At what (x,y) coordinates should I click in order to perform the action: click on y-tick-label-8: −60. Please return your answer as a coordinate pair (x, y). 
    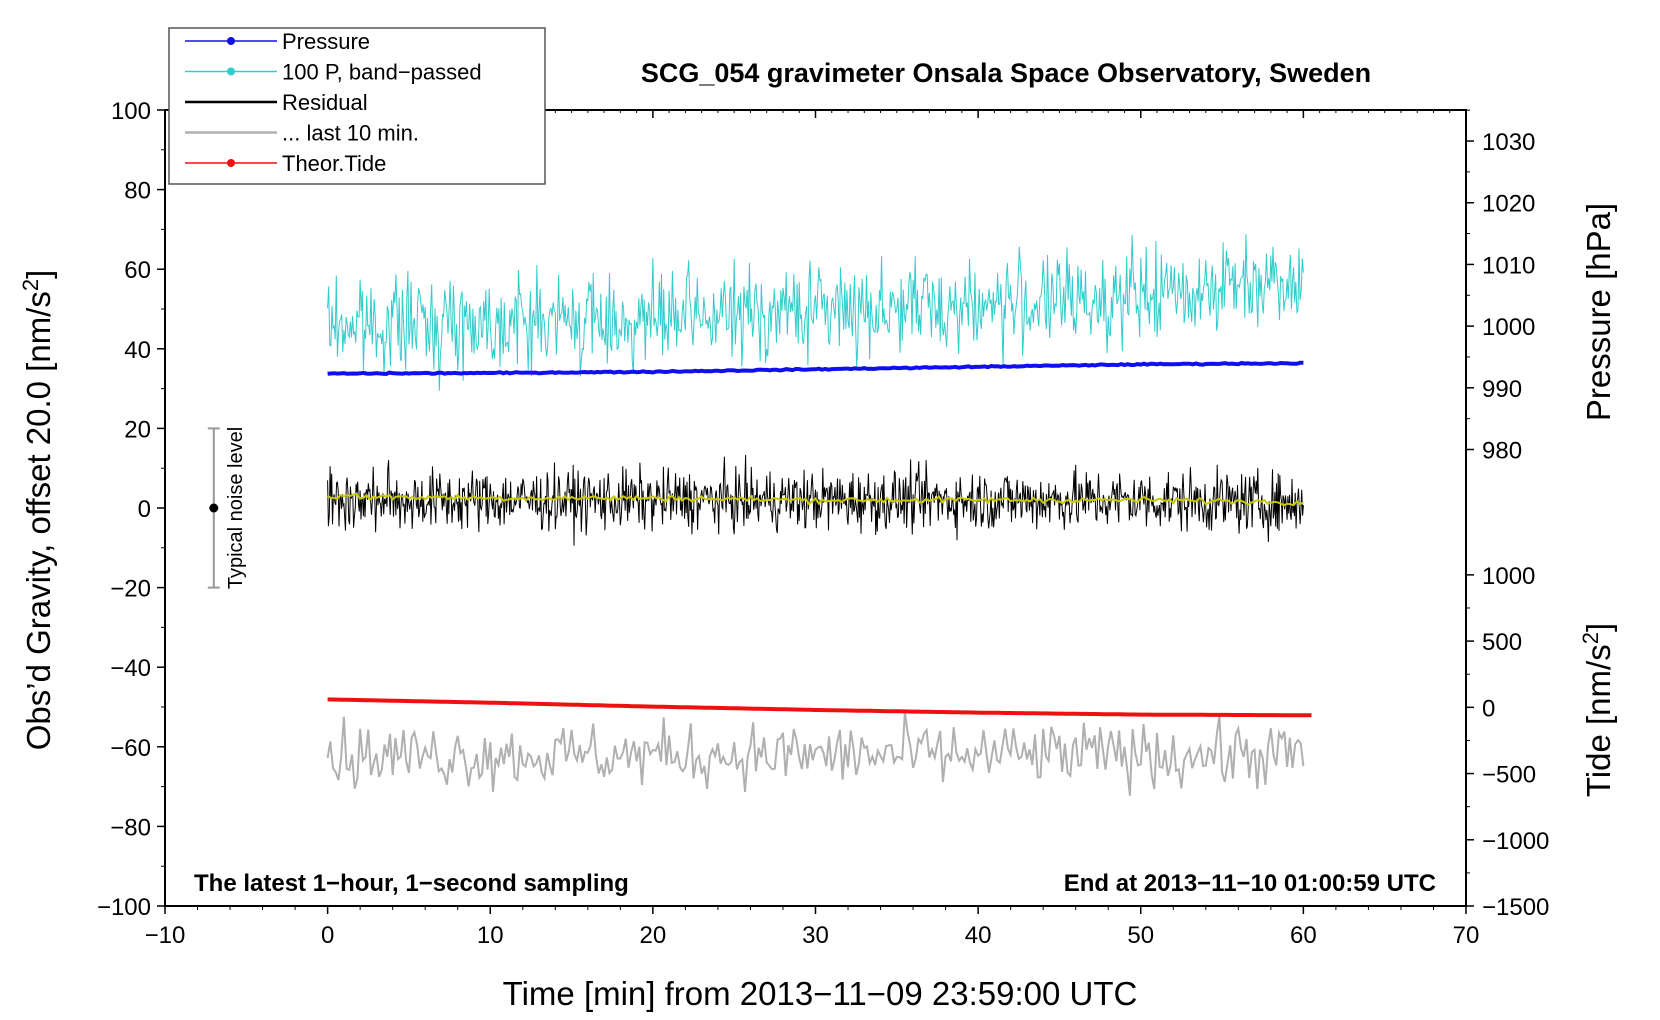
    Looking at the image, I should click on (130, 748).